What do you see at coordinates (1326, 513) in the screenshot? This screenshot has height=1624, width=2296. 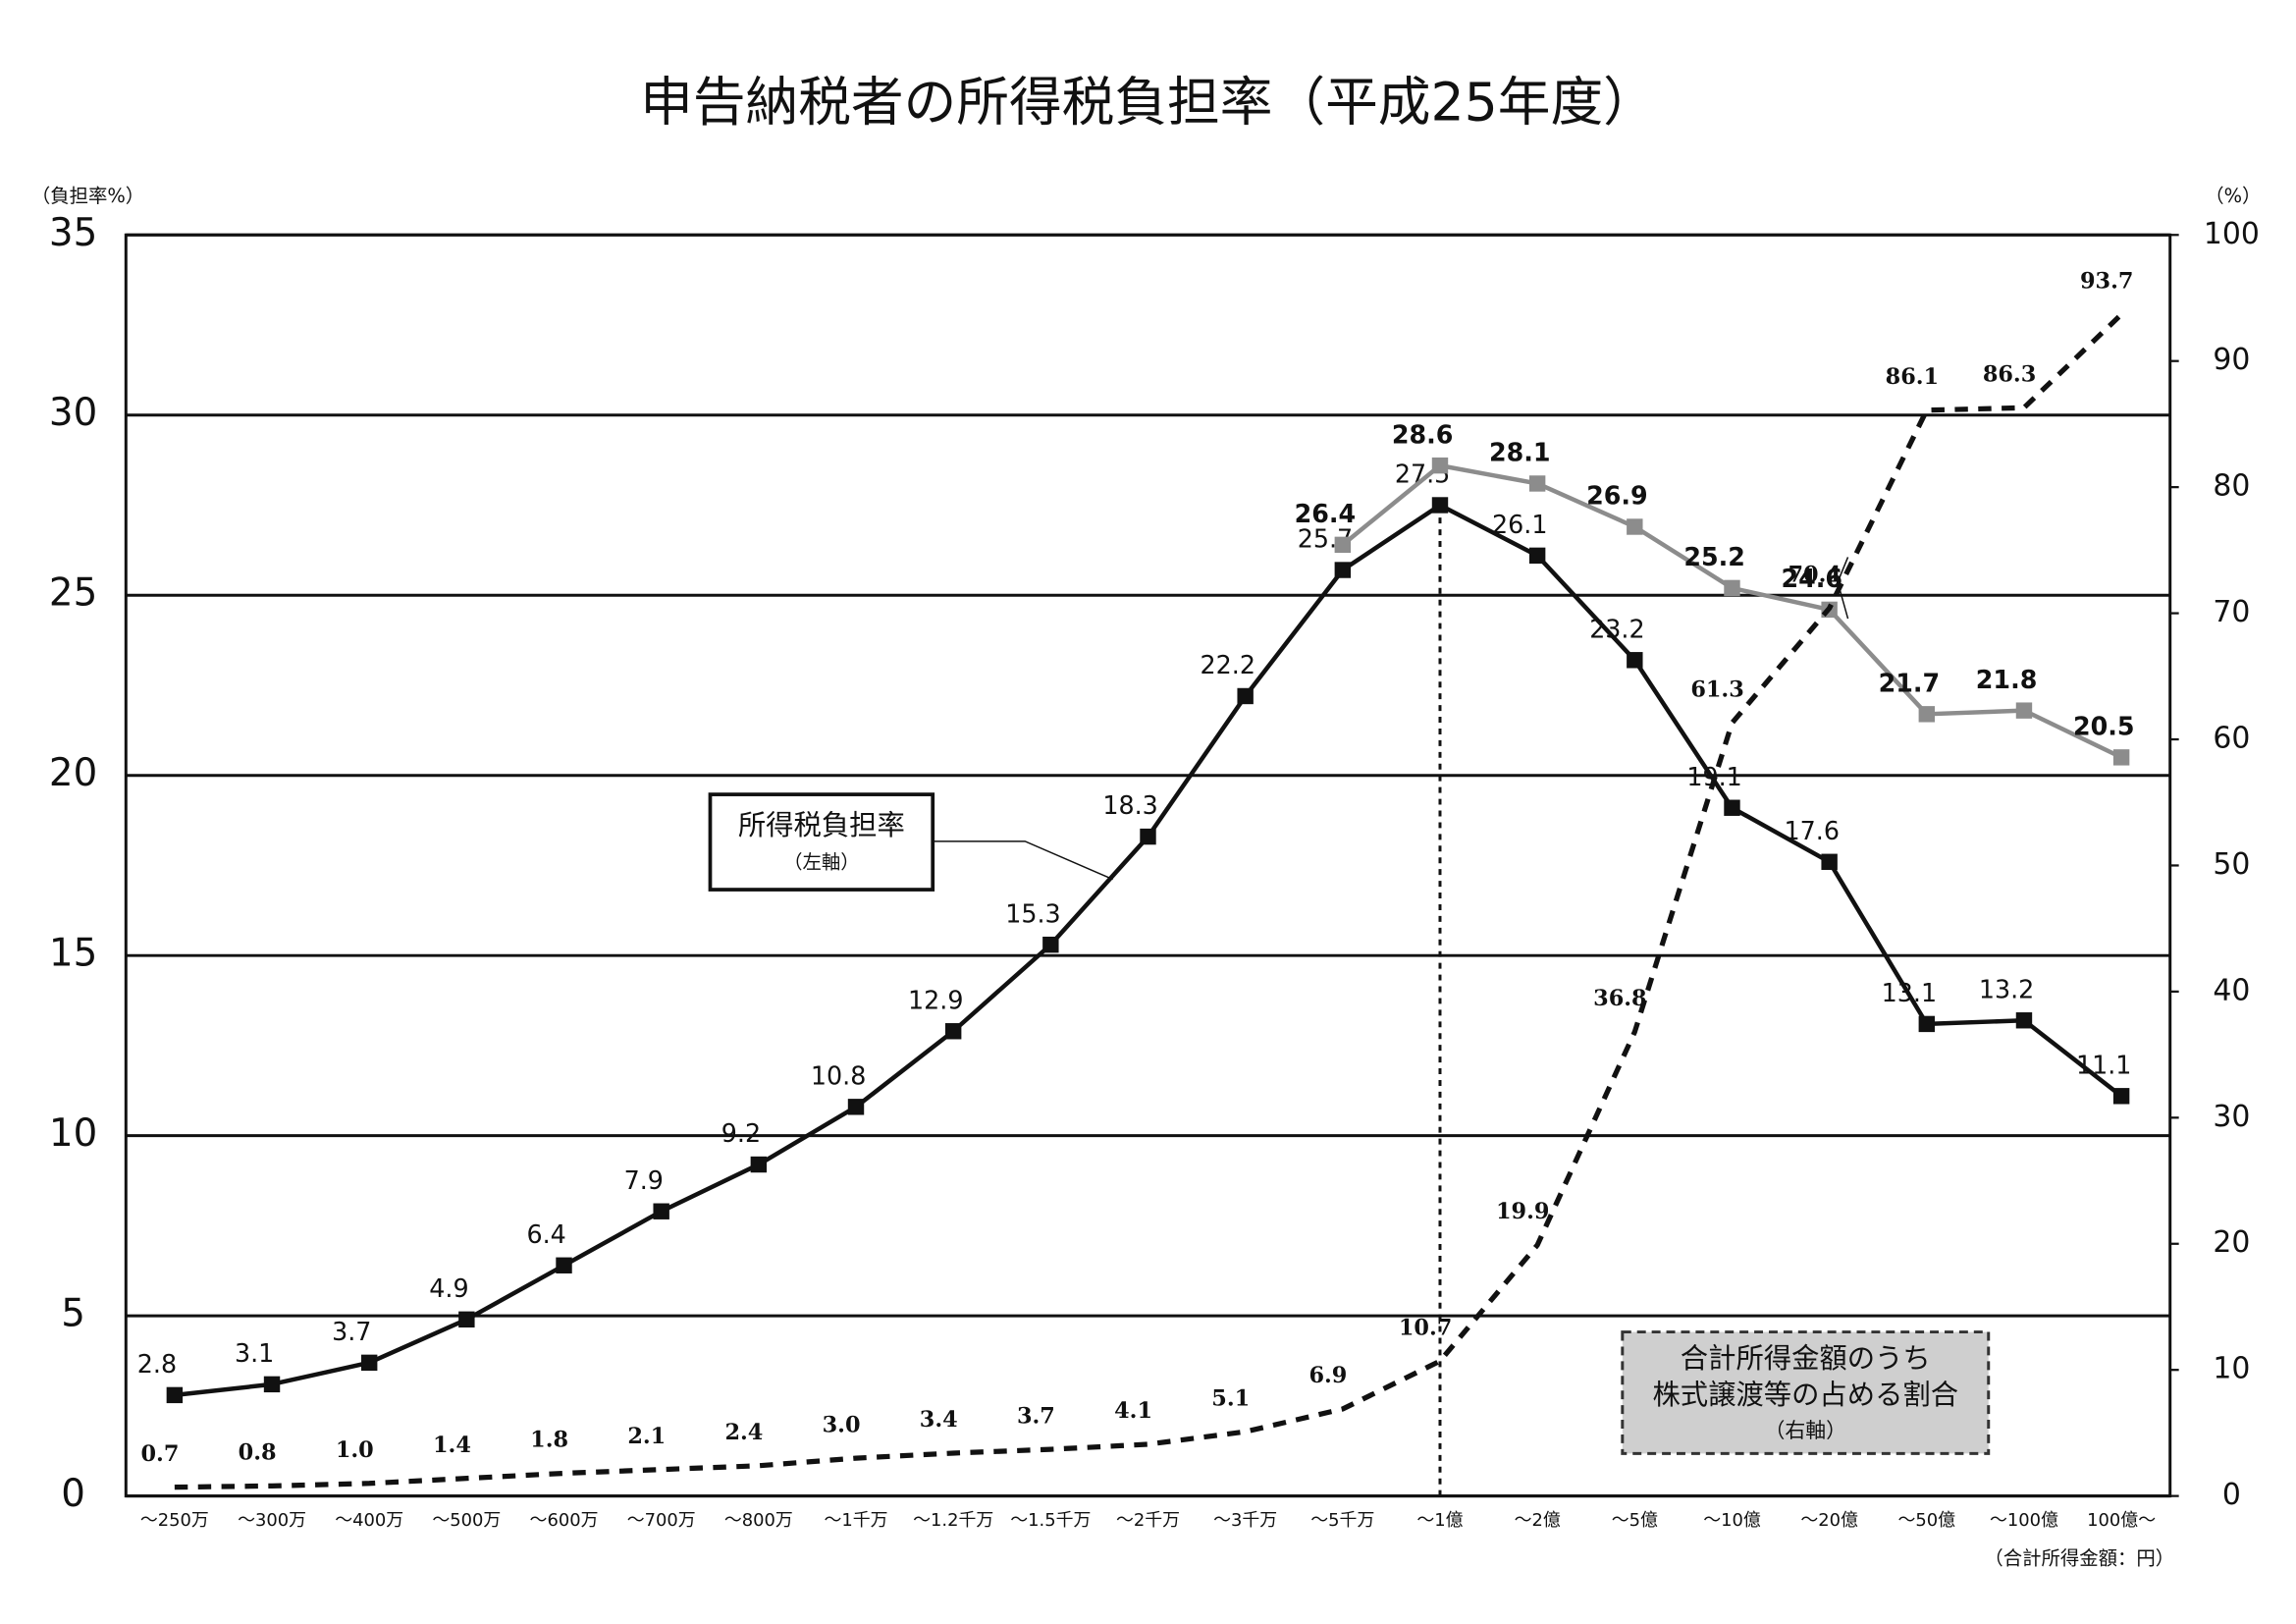 I see `data-label: 26.4` at bounding box center [1326, 513].